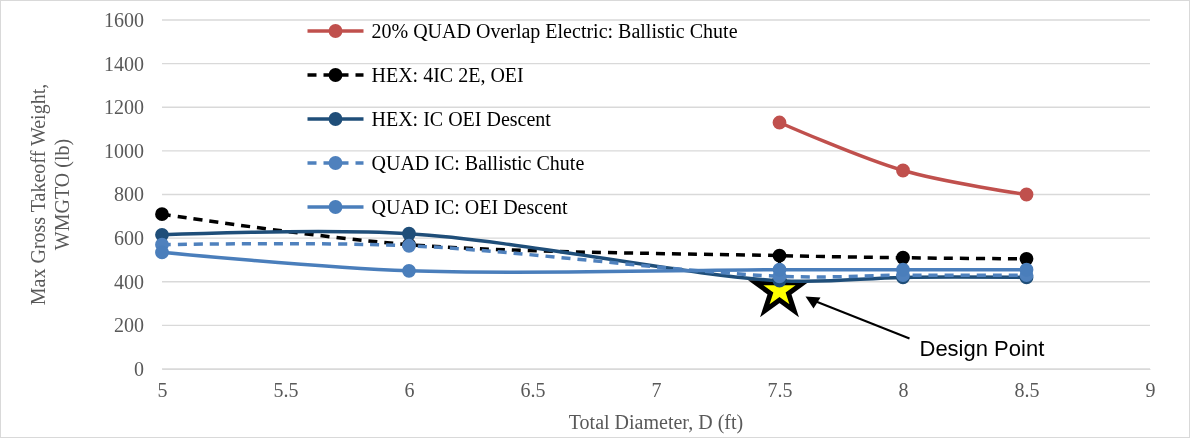 Image resolution: width=1190 pixels, height=438 pixels. Describe the element at coordinates (1150, 390) in the screenshot. I see `x-tick-label: 9` at that location.